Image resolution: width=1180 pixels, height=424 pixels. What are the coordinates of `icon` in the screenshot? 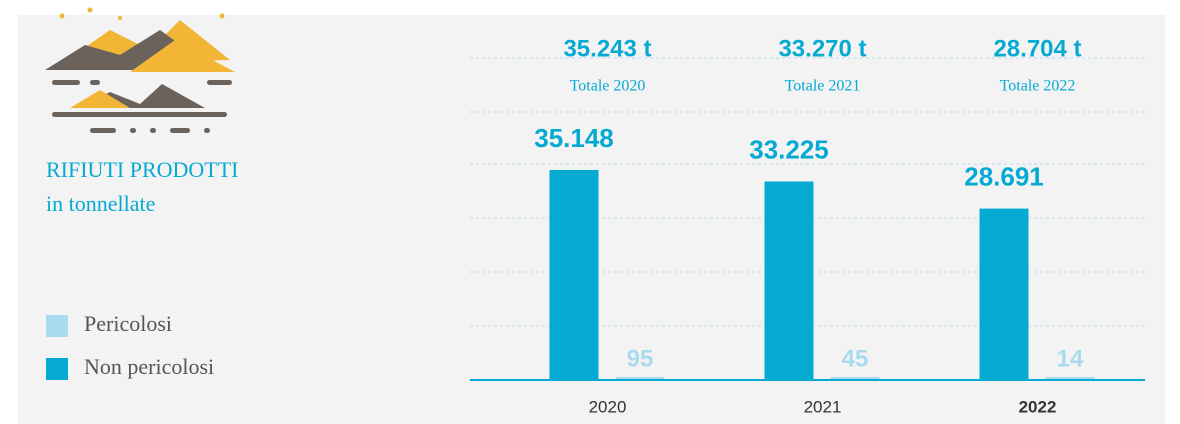 It's located at (140, 70).